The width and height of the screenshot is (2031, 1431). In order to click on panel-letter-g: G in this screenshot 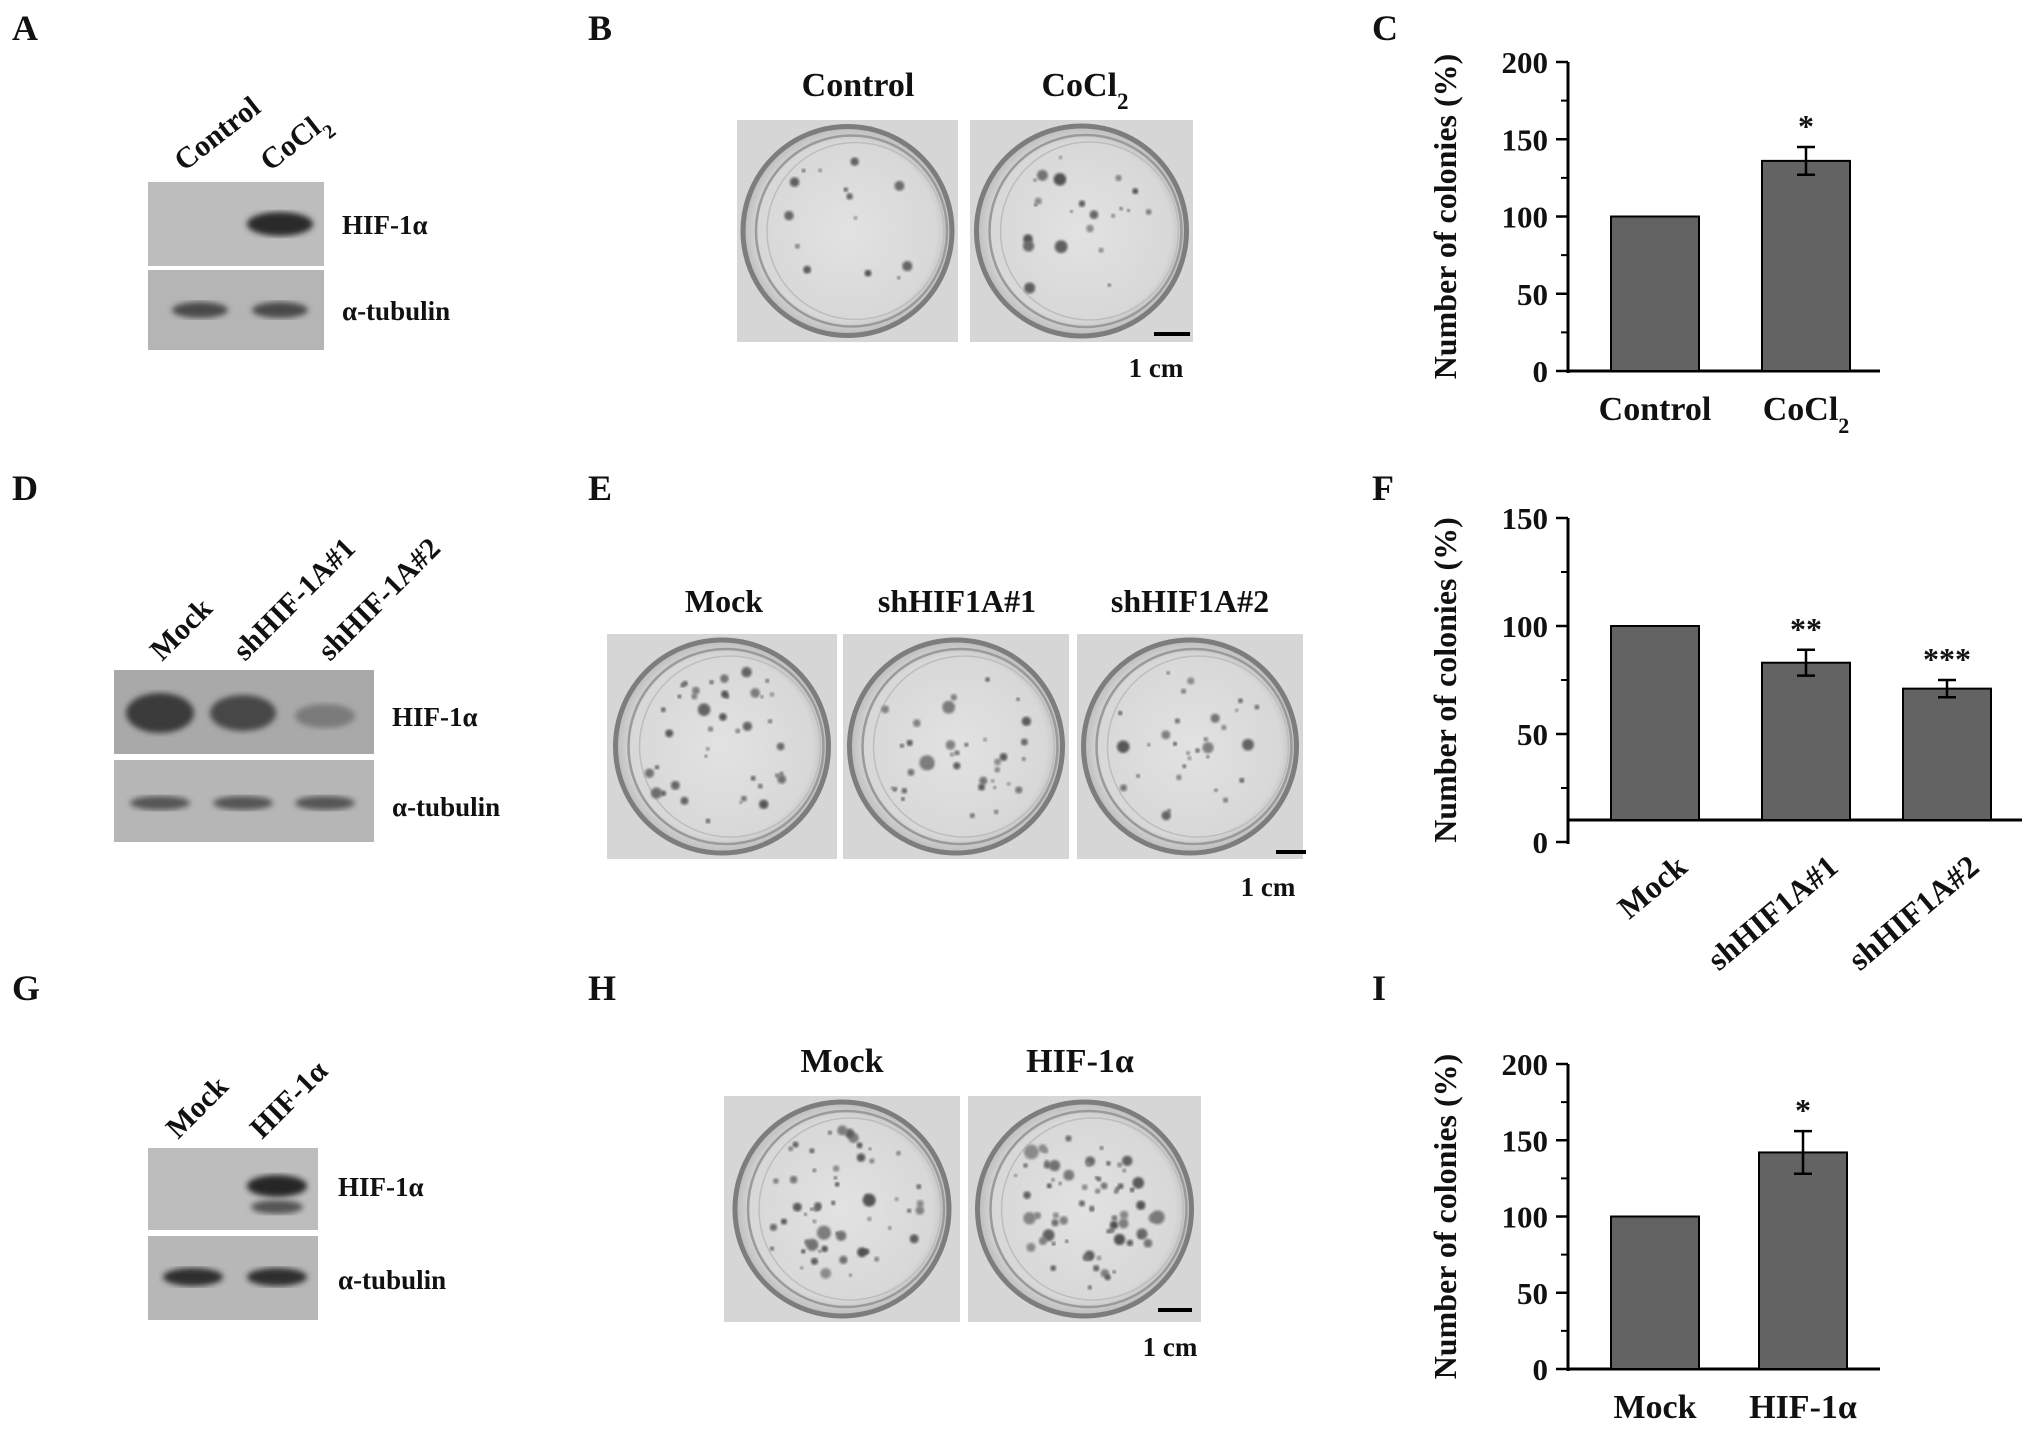, I will do `click(26, 988)`.